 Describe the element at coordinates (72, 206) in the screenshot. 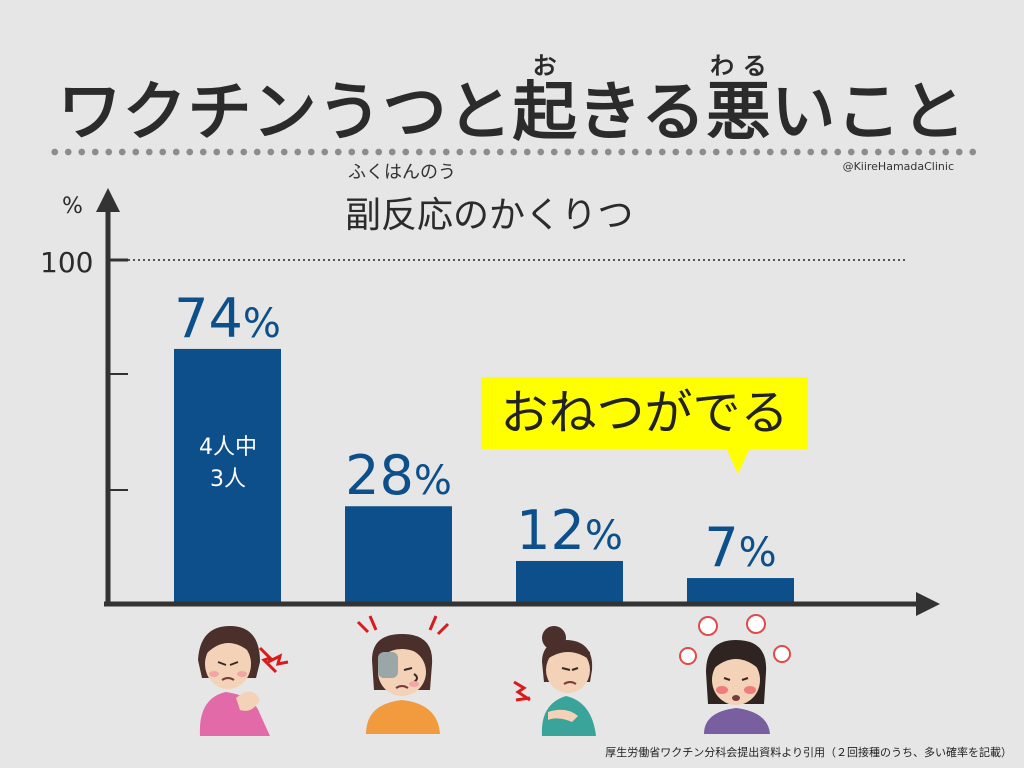

I see `y-axis-label: %` at that location.